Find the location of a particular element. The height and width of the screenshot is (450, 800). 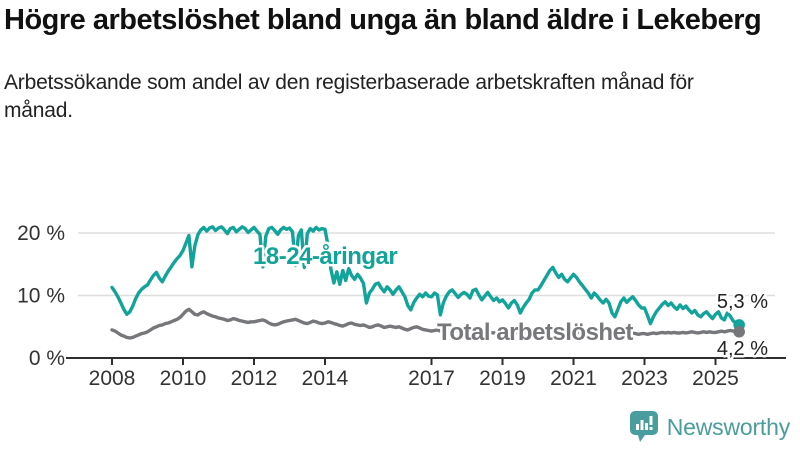

svg-text: 2010 is located at coordinates (183, 378).